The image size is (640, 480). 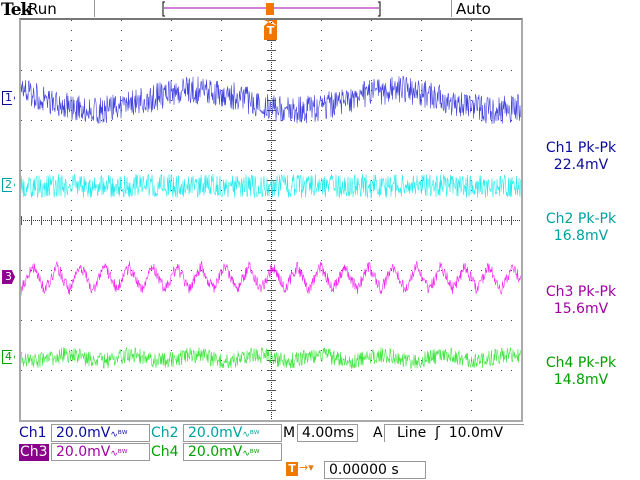 What do you see at coordinates (473, 9) in the screenshot?
I see `trigger-mode: Auto` at bounding box center [473, 9].